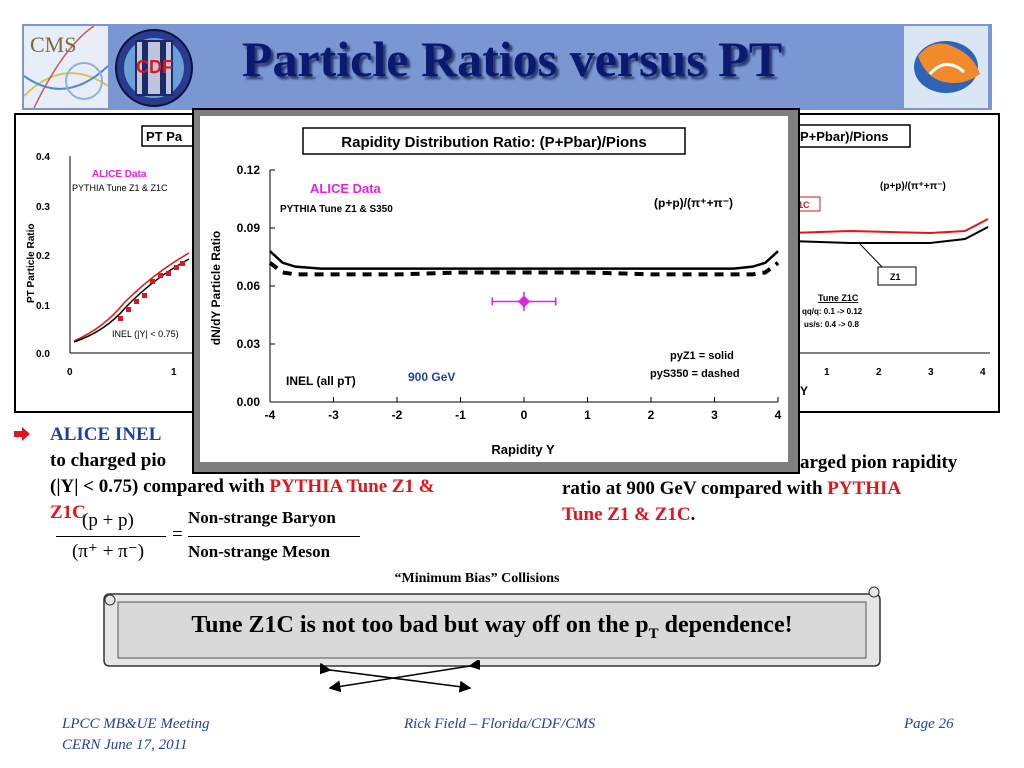 The image size is (1024, 768). Describe the element at coordinates (352, 486) in the screenshot. I see `left-bullet-line4: PYTHIA Tune Z1 &` at that location.